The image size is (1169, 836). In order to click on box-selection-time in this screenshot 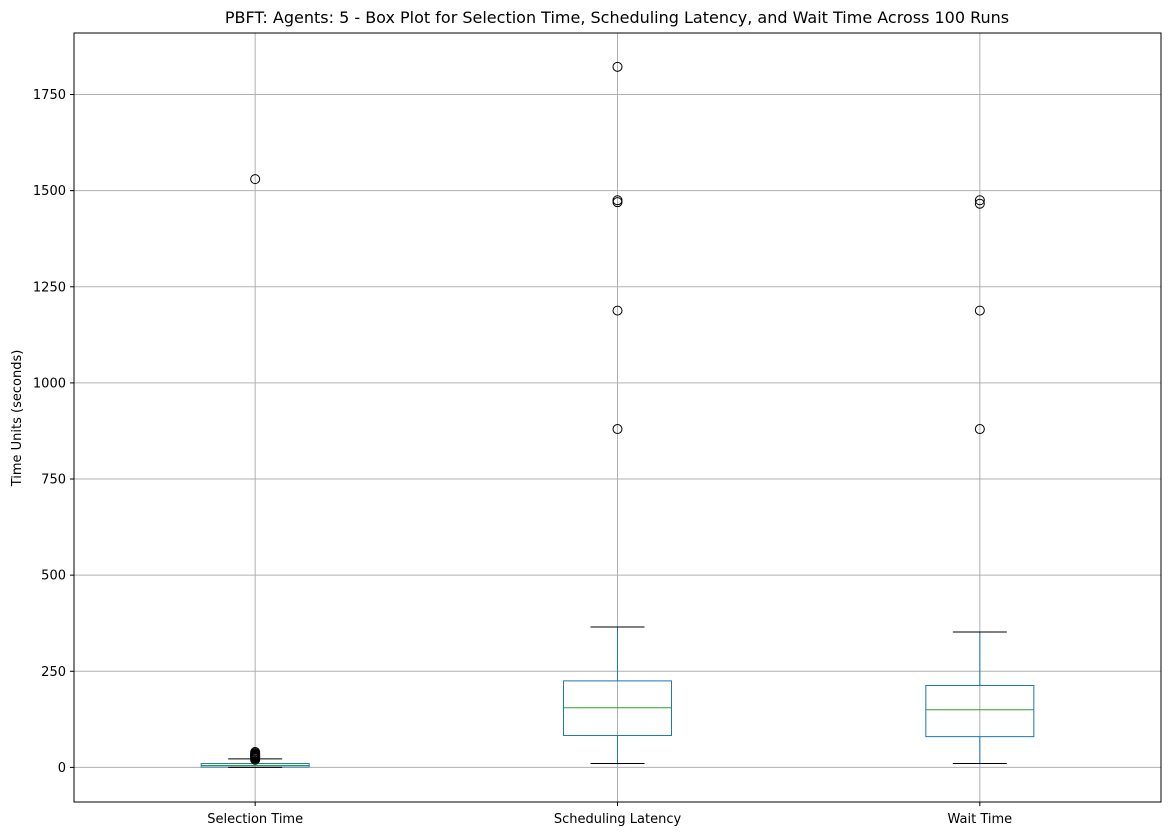, I will do `click(255, 471)`.